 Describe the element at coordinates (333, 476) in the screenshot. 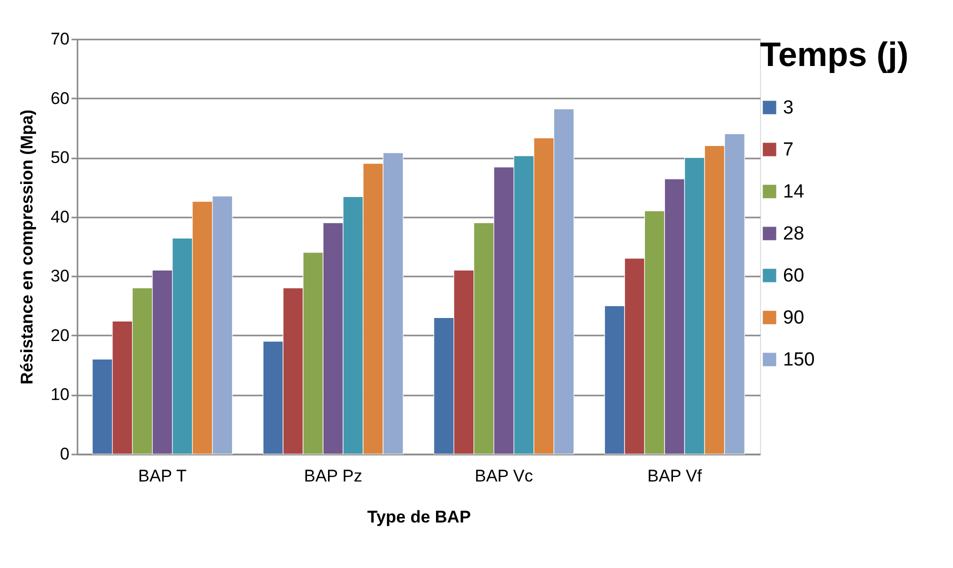

I see `x-tick-label: BAP Pz` at that location.